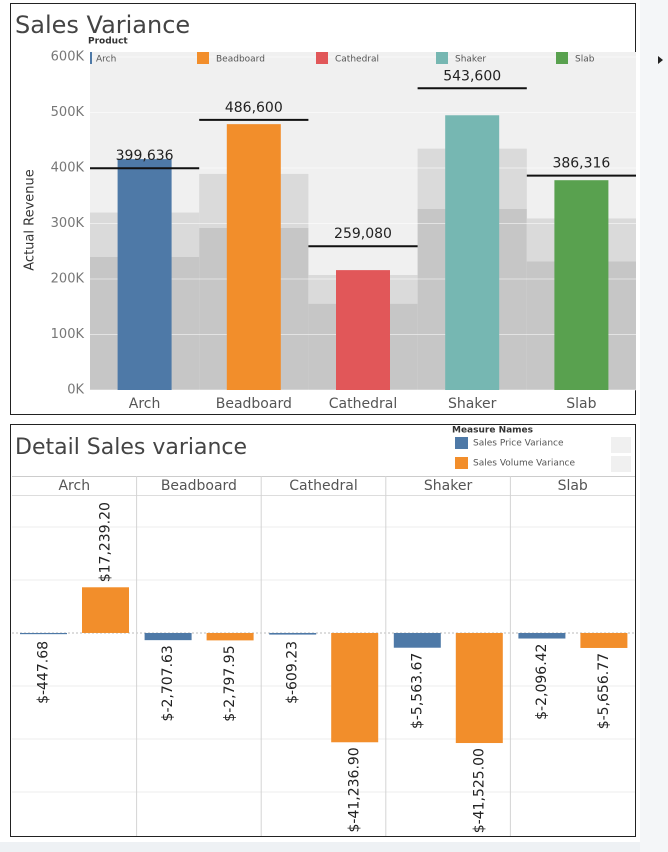 The image size is (668, 852). I want to click on value-label: $-5,656.77, so click(604, 691).